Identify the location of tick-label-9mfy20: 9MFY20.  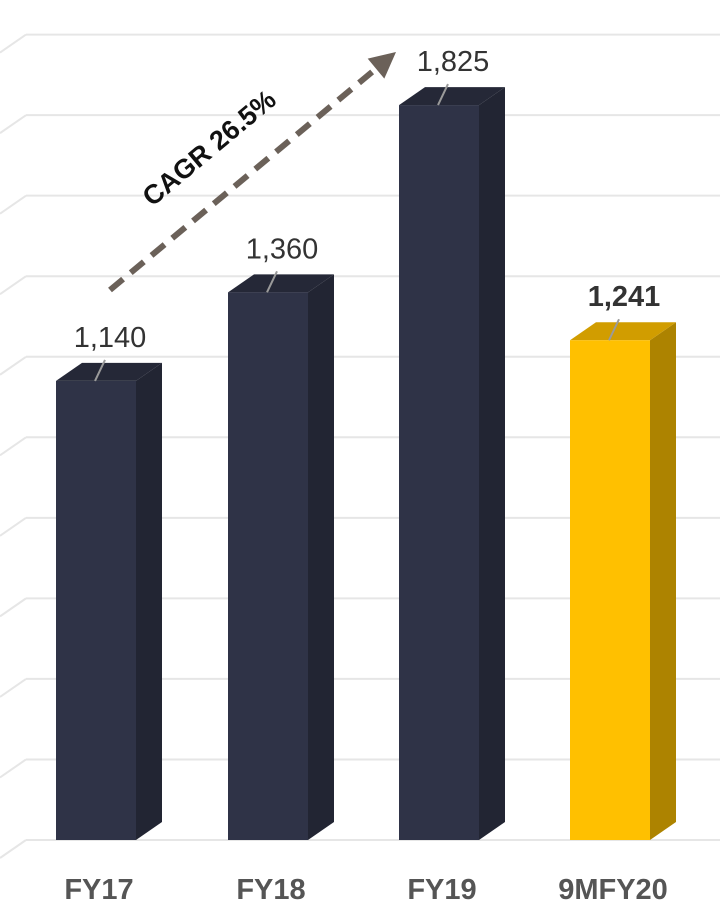
(613, 890).